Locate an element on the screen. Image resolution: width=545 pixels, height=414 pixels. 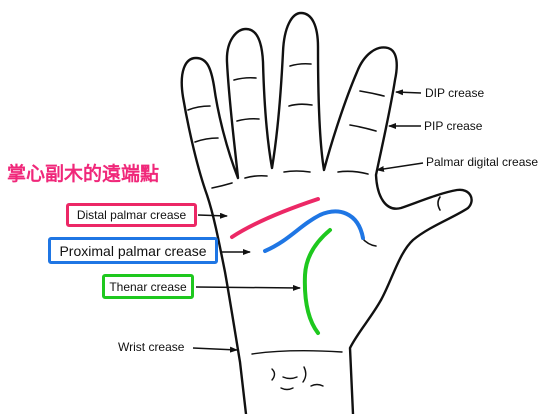
distal-palmar-crease-label: Distal palmar crease is located at coordinates (131, 215).